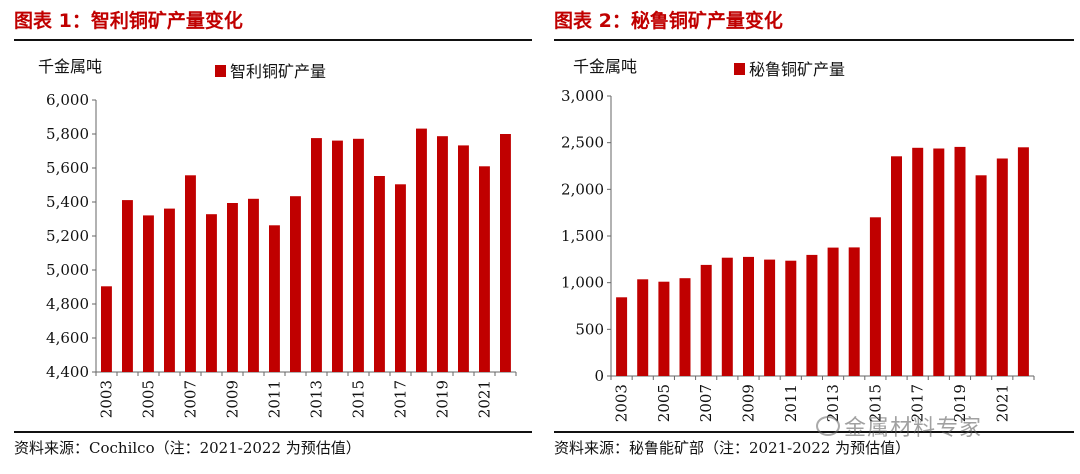 The image size is (1080, 474). Describe the element at coordinates (599, 376) in the screenshot. I see `y-tick-label: 0` at that location.